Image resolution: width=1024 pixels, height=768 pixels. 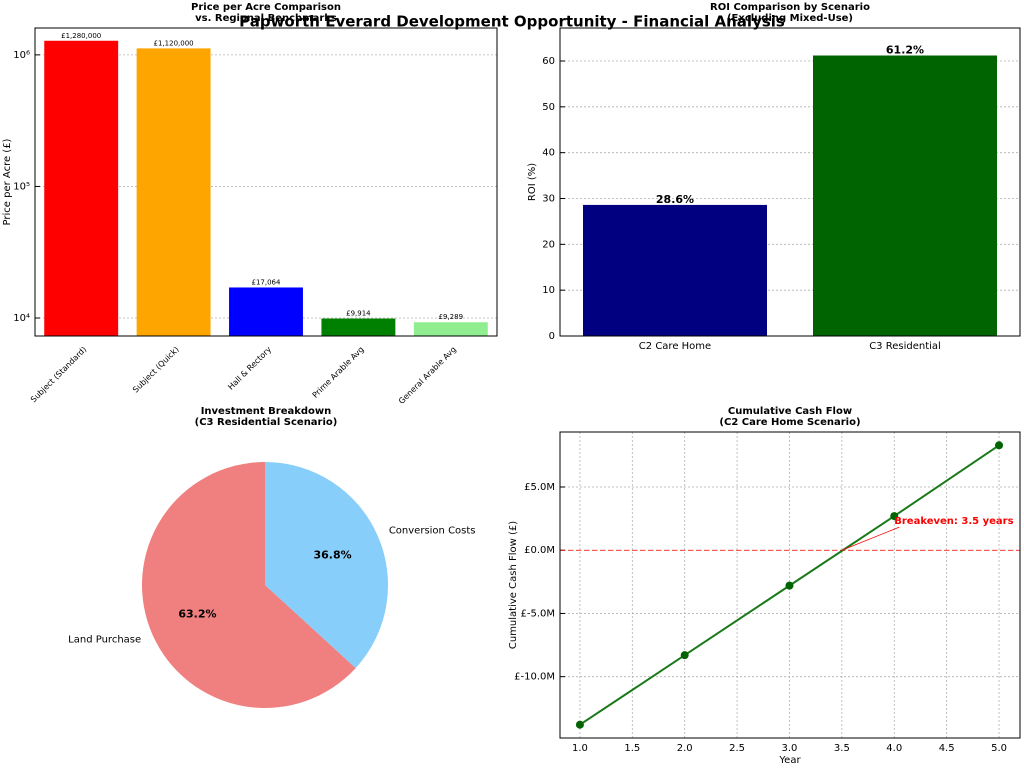 I want to click on slice-value-label: 36.8%, so click(x=332, y=554).